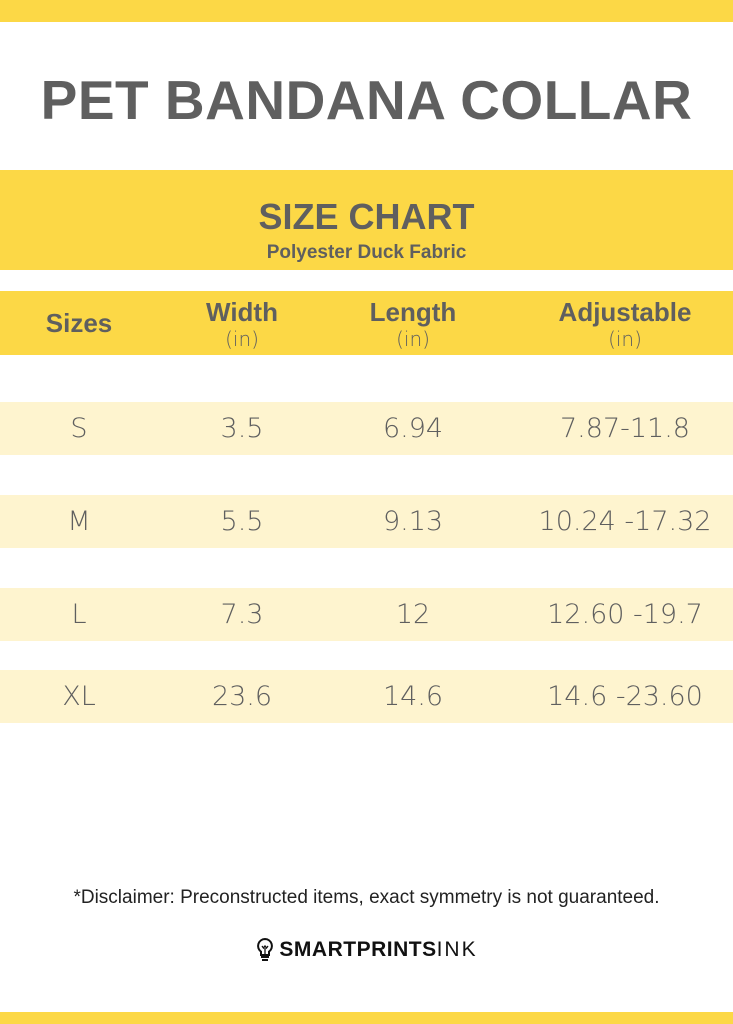  What do you see at coordinates (366, 100) in the screenshot?
I see `page-title: PET BANDANA COLLAR` at bounding box center [366, 100].